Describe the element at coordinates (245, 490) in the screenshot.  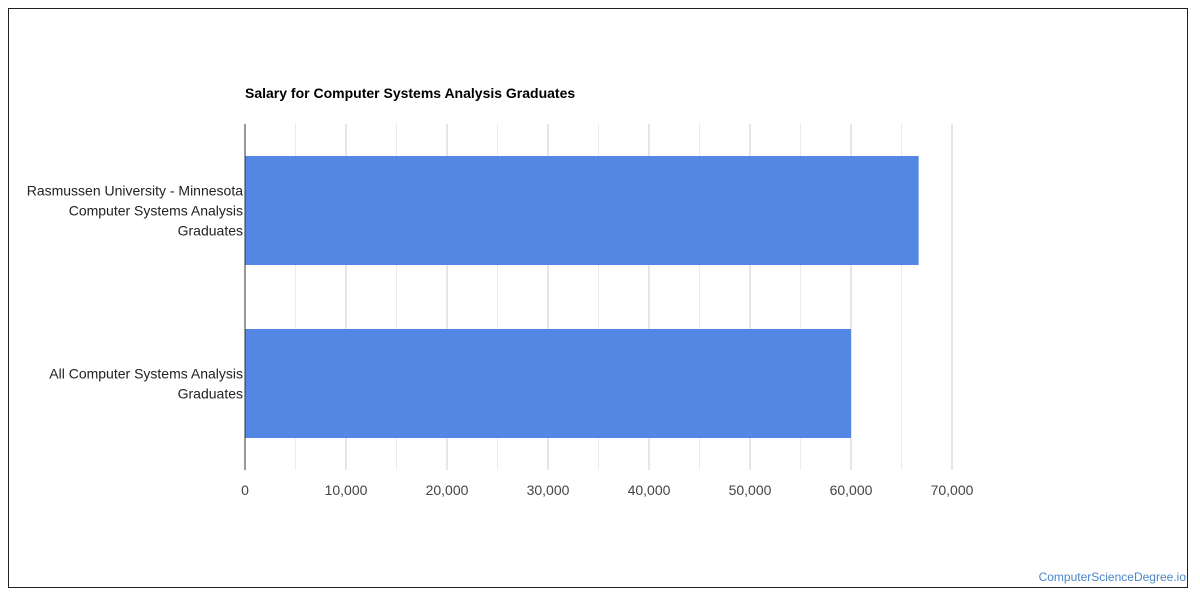
I see `x-tick-label: 0` at that location.